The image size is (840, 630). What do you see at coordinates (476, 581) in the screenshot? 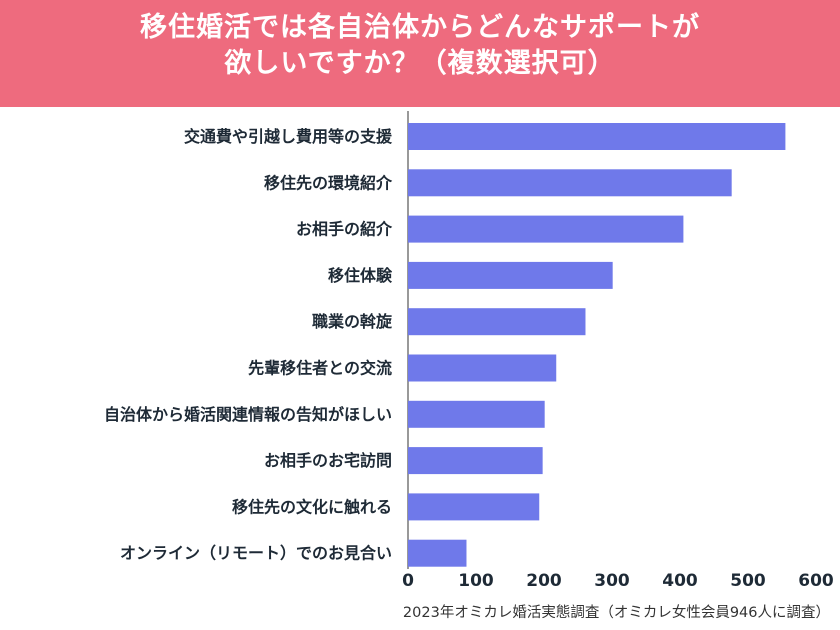
I see `x-tick-label: 100` at bounding box center [476, 581].